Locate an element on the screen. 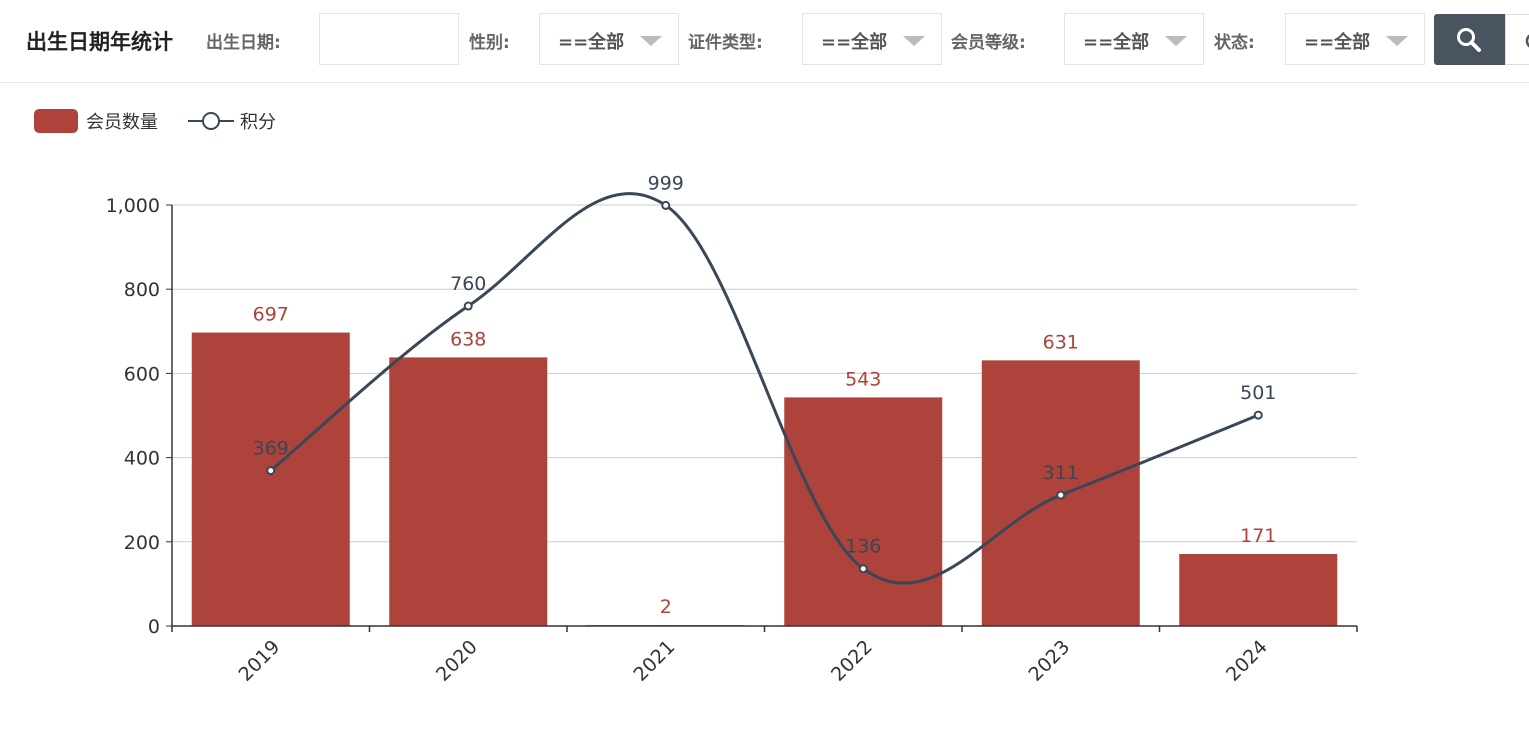 The height and width of the screenshot is (745, 1529). status-select-value: ==全部 is located at coordinates (1337, 42).